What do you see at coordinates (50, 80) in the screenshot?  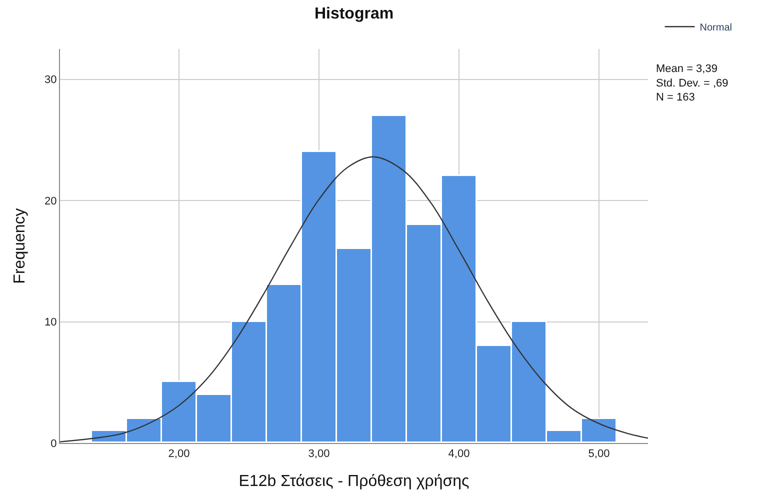 I see `y-tick-label: 30` at bounding box center [50, 80].